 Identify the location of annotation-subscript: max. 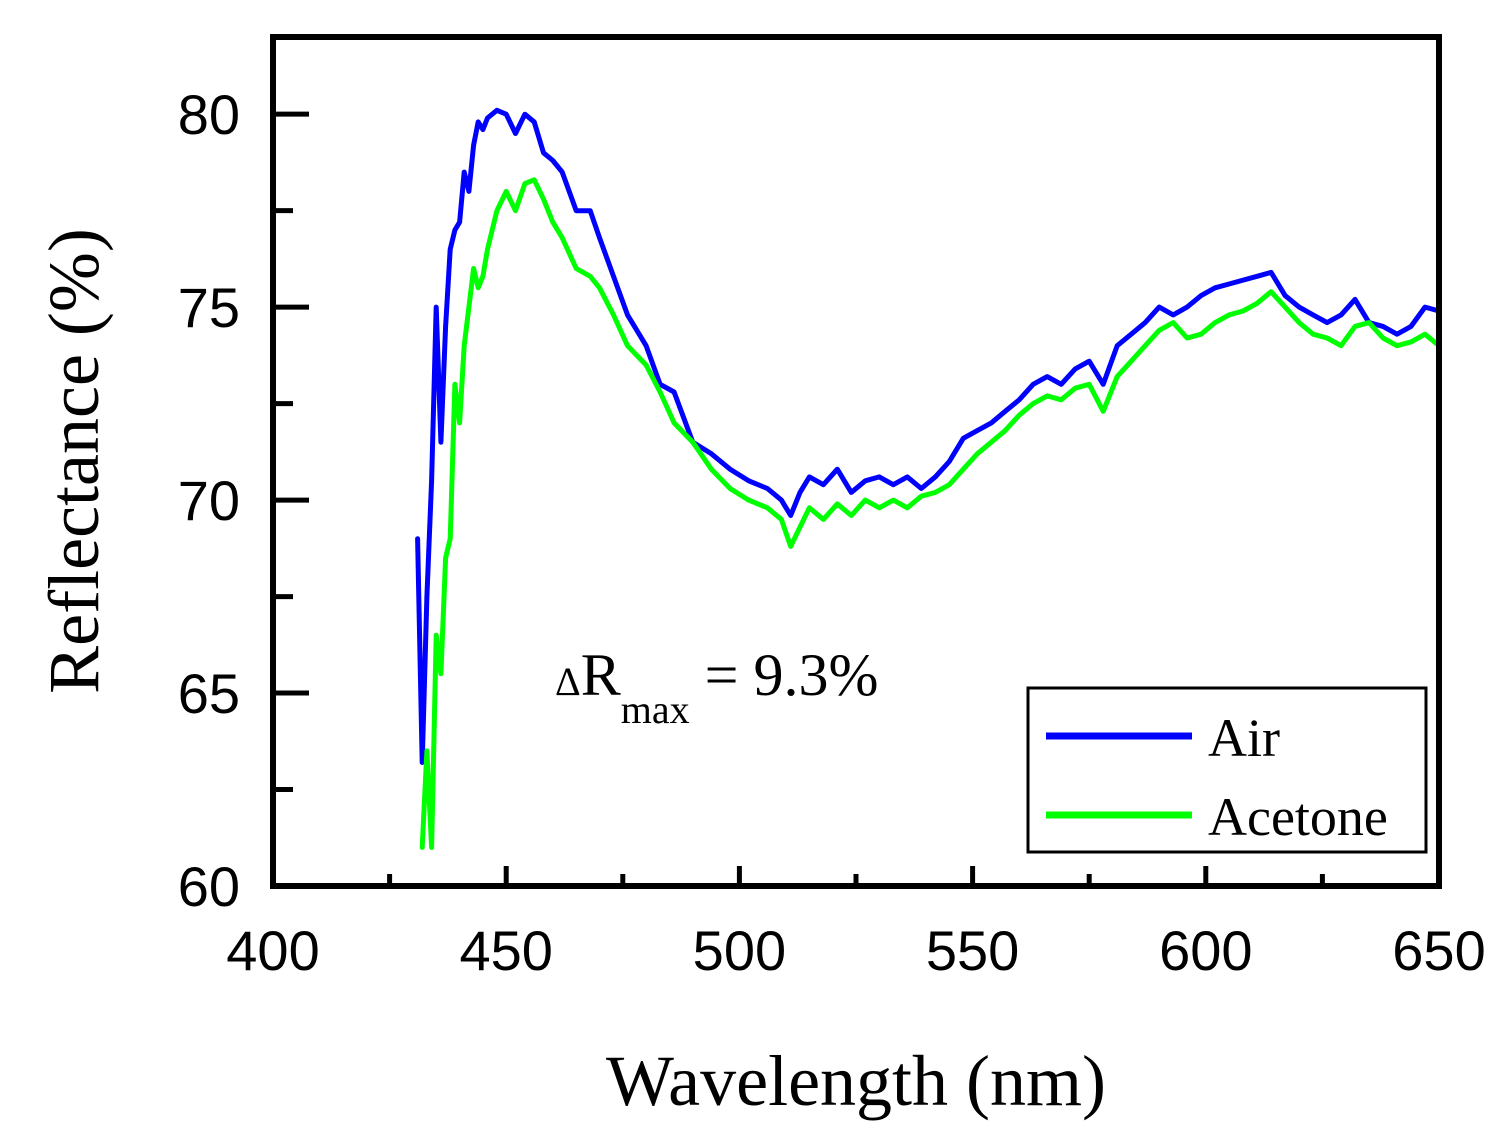
(655, 709).